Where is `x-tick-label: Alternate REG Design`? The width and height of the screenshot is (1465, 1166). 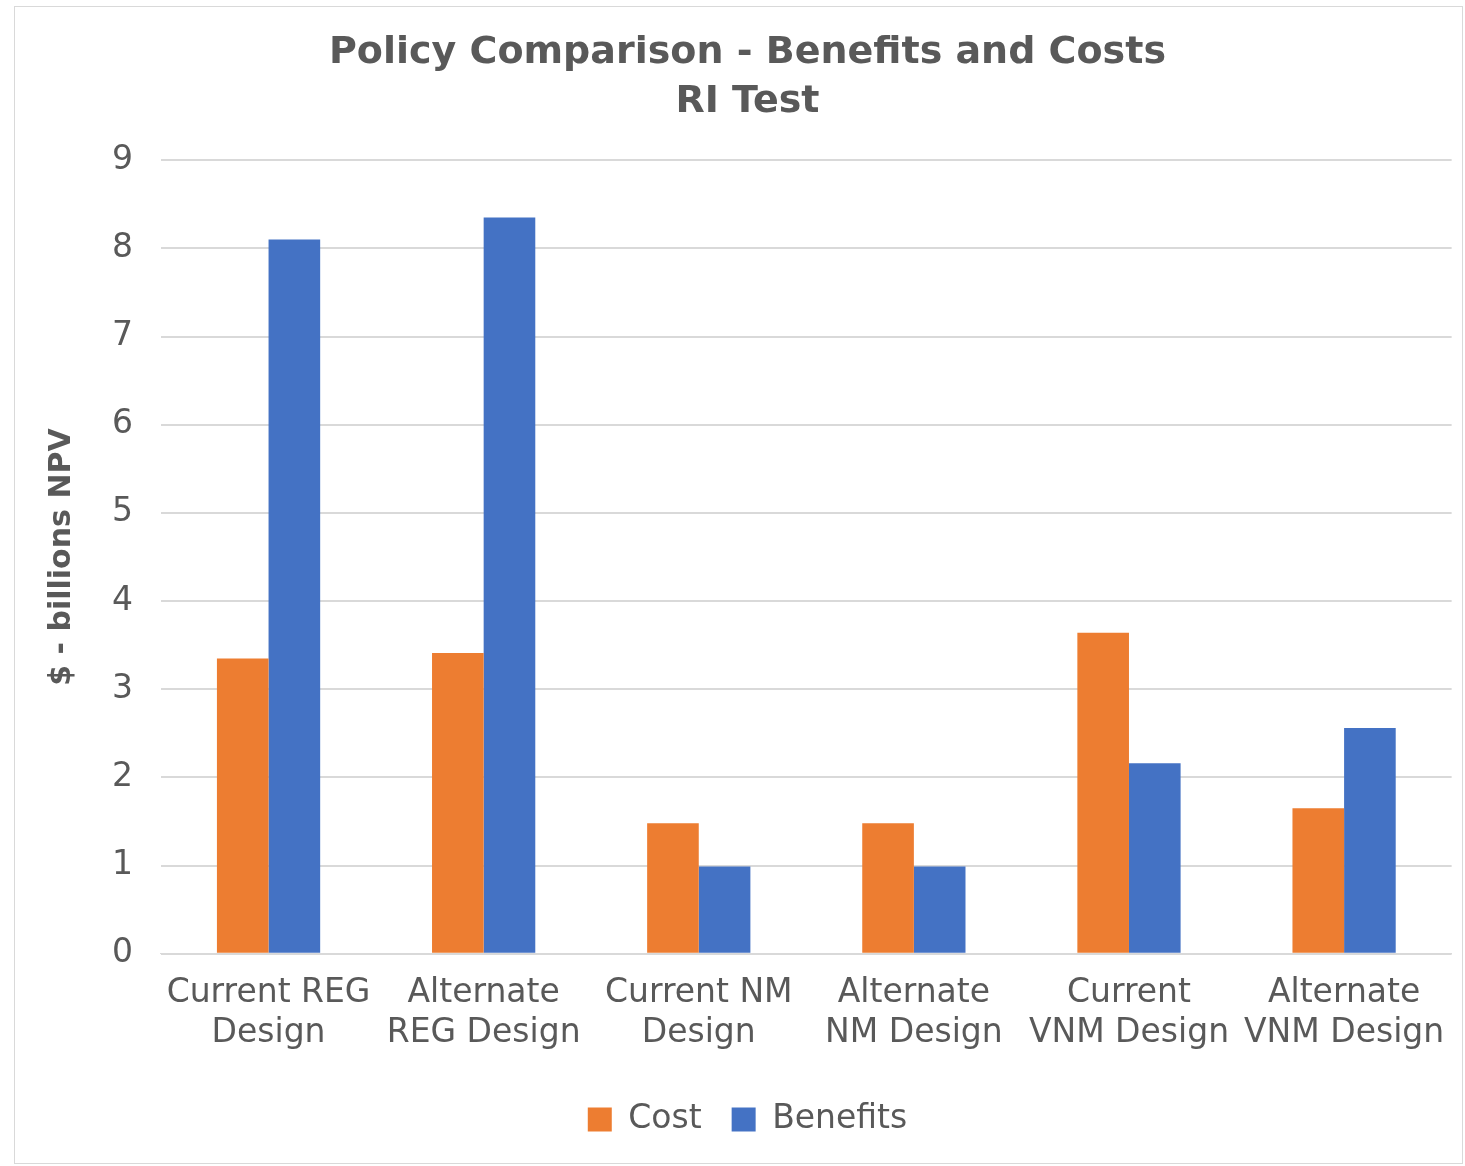 x-tick-label: Alternate REG Design is located at coordinates (483, 1010).